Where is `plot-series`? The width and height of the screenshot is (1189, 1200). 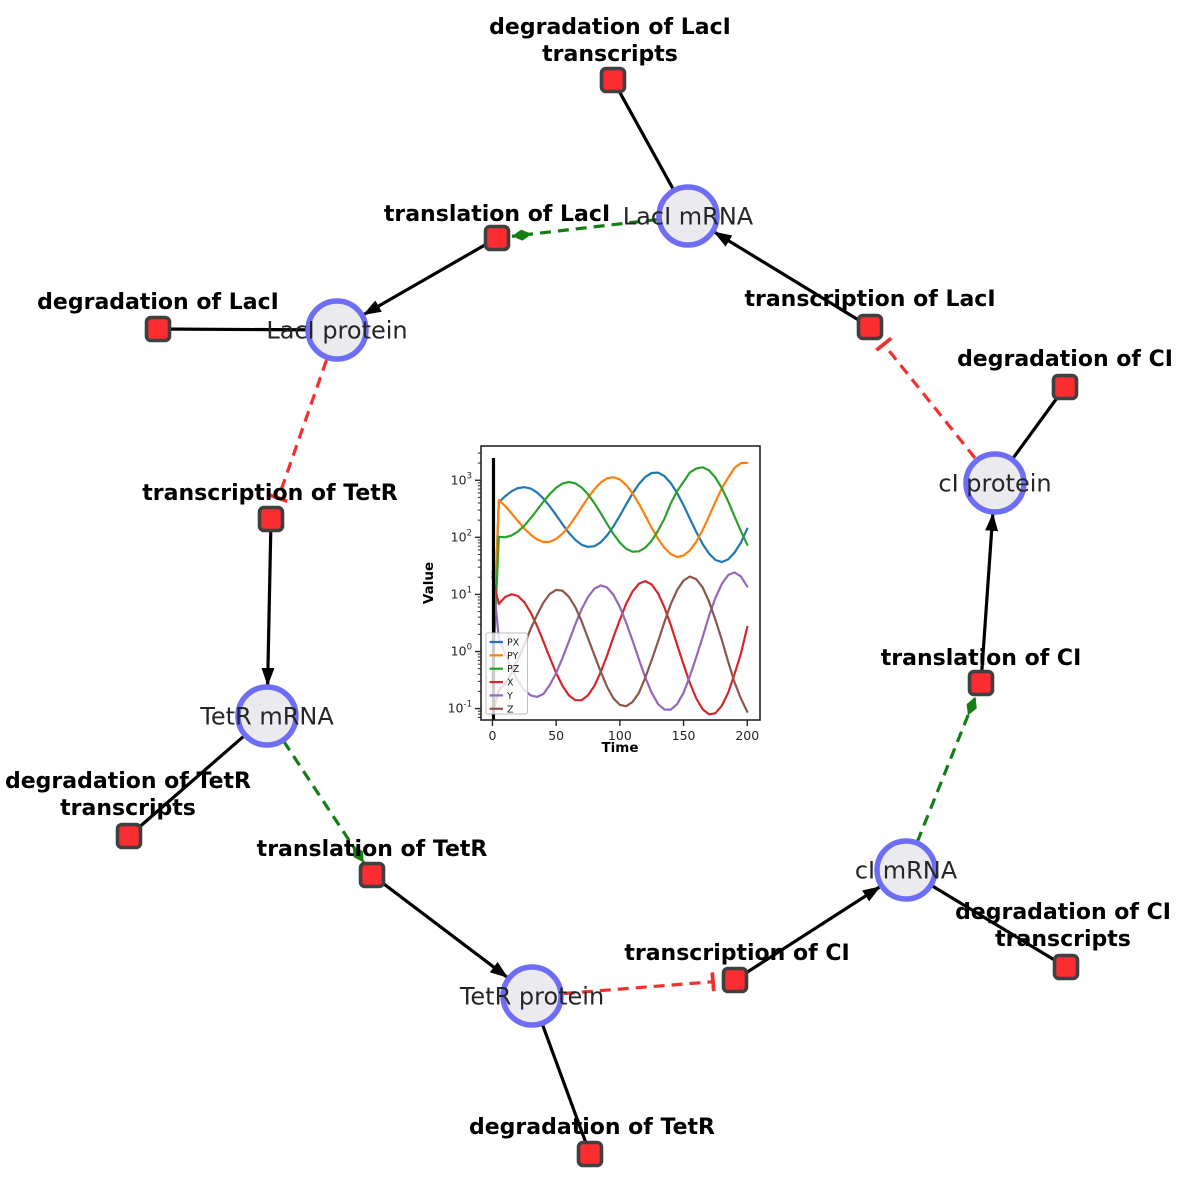
plot-series is located at coordinates (620, 589).